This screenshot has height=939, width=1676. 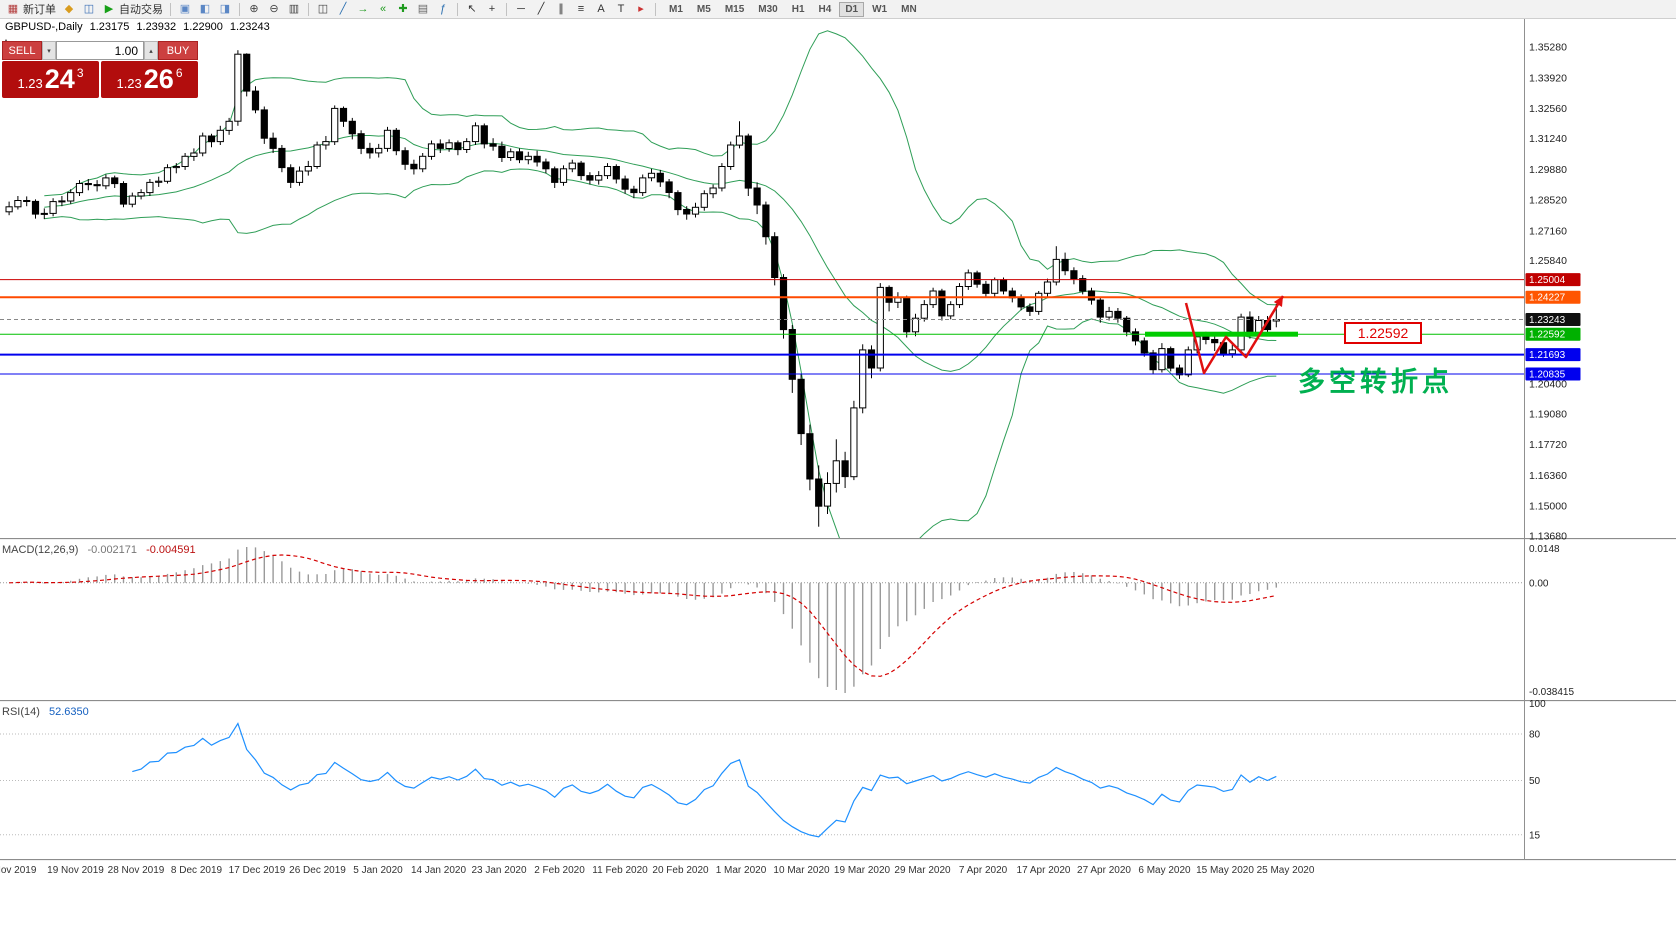 I want to click on tile-windows-button: ▣, so click(x=185, y=9).